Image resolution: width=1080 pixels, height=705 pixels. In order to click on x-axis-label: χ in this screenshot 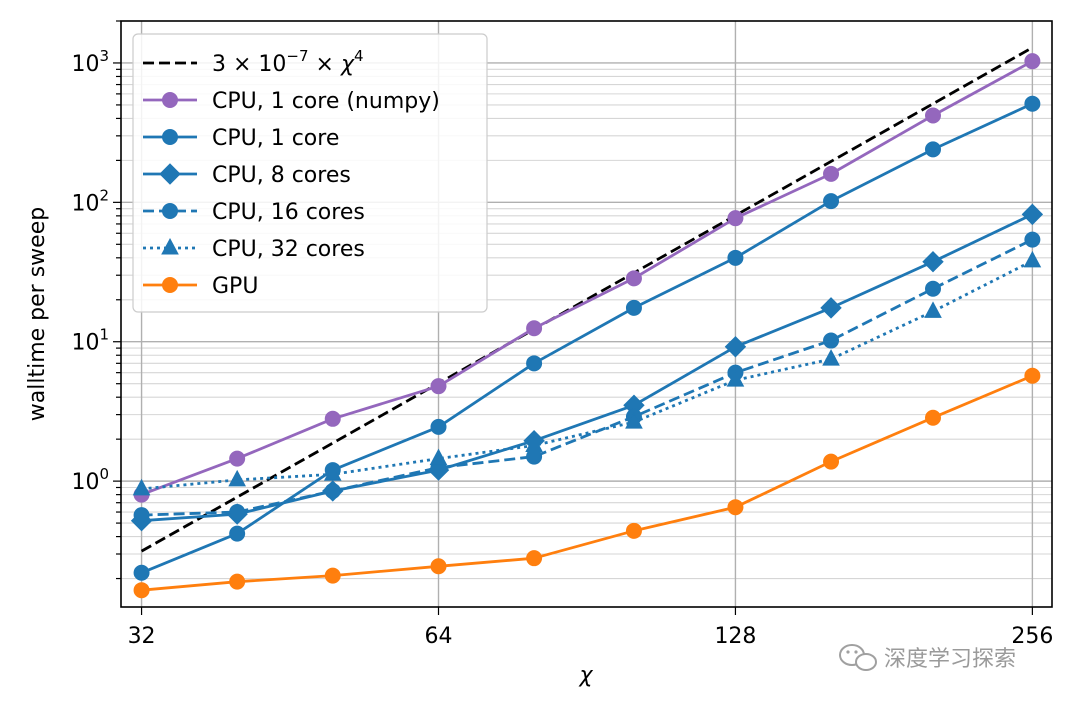, I will do `click(585, 675)`.